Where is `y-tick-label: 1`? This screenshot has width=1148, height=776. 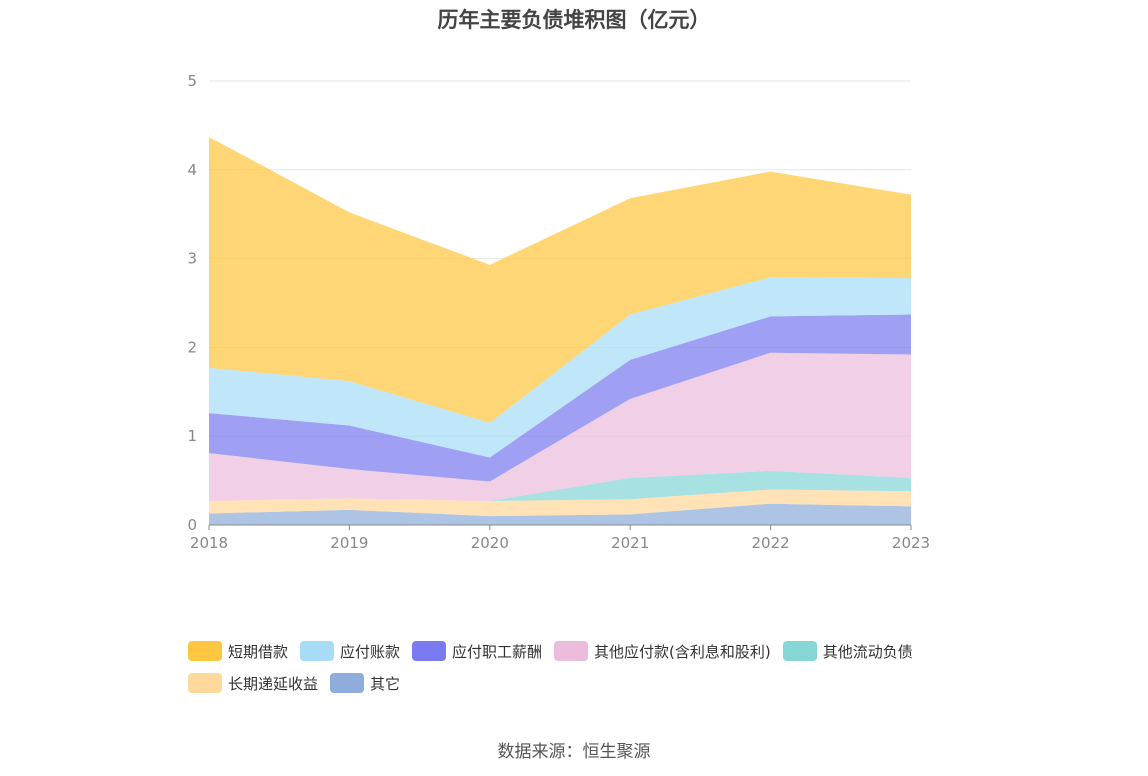 y-tick-label: 1 is located at coordinates (192, 436).